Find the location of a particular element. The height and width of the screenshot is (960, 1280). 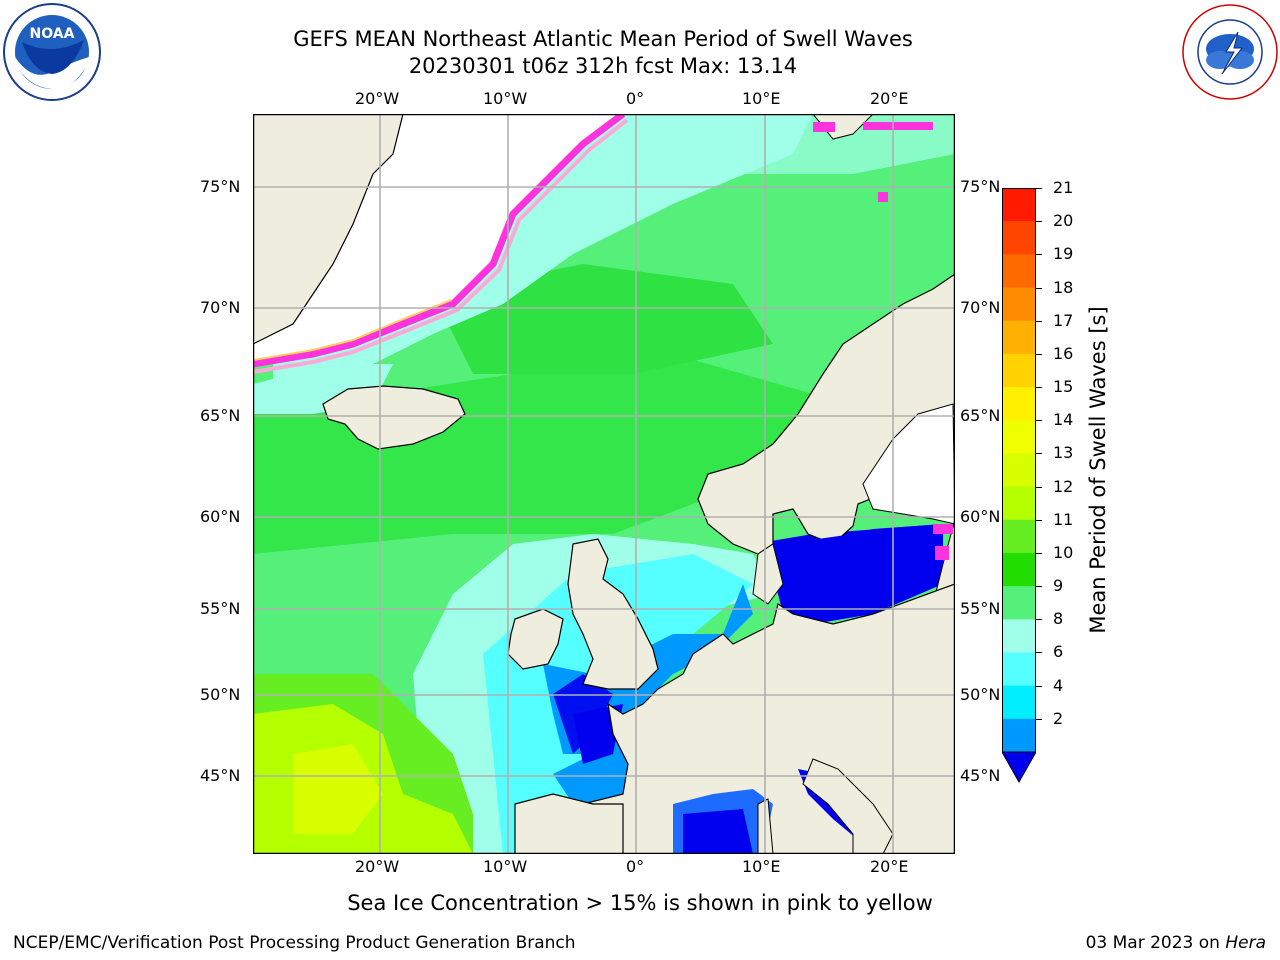

colorbar-tick-label: 11 is located at coordinates (1063, 519).